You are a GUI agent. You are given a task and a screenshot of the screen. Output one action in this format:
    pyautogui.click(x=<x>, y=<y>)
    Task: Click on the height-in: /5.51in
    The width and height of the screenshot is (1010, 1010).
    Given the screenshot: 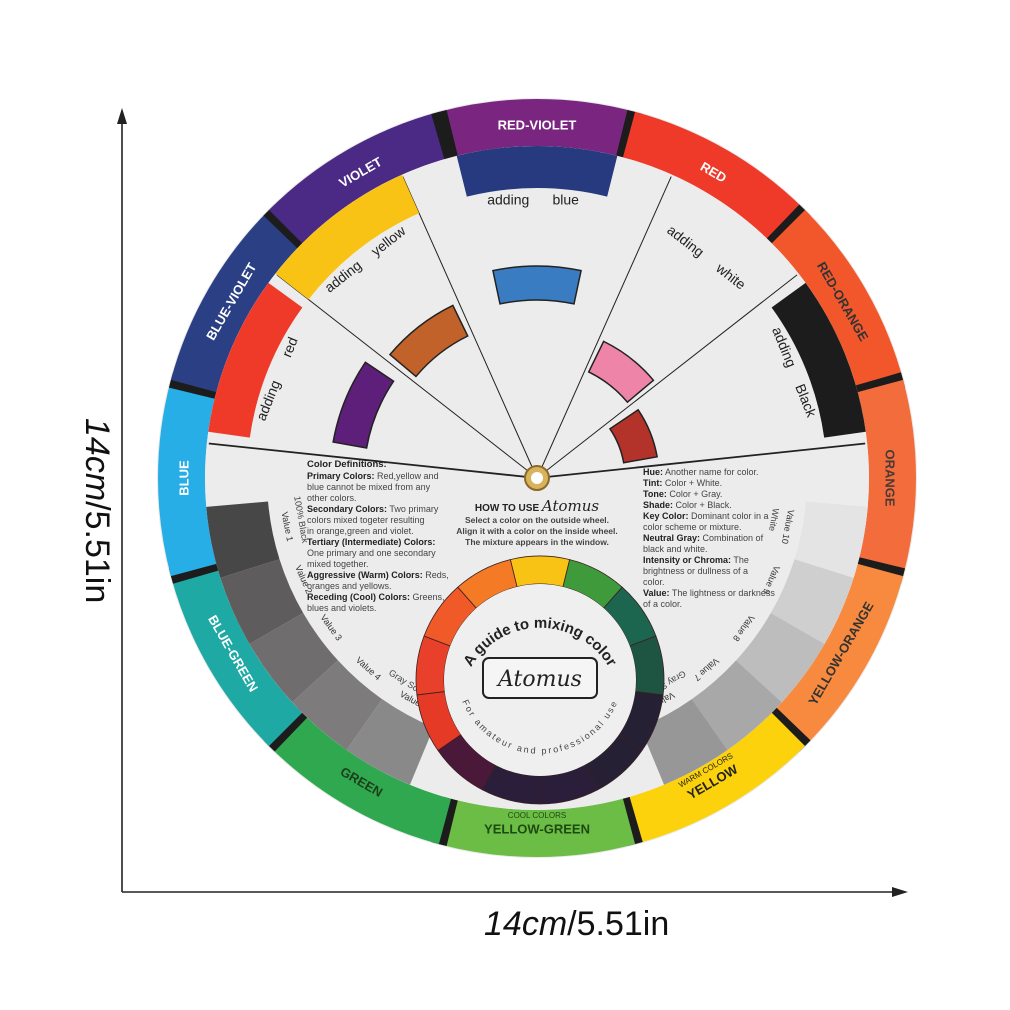 What is the action you would take?
    pyautogui.click(x=97, y=552)
    